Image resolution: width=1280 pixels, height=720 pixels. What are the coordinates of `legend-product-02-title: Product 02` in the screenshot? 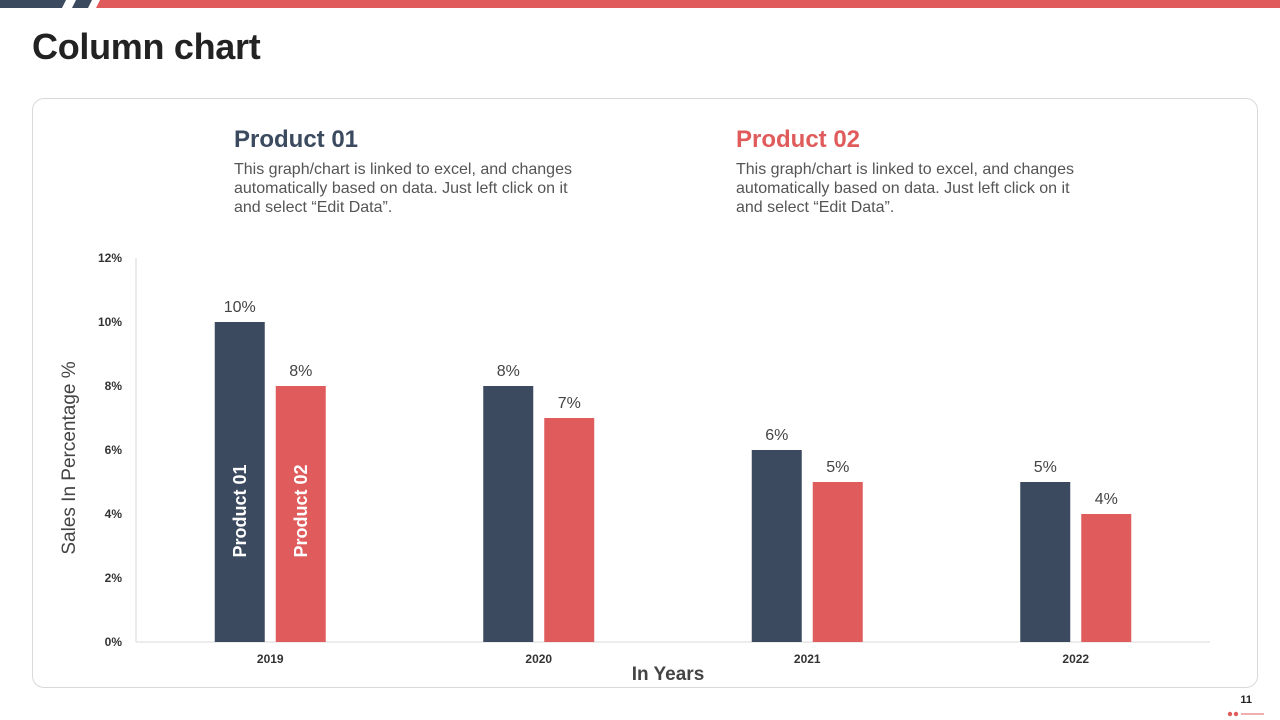 It's located at (798, 139).